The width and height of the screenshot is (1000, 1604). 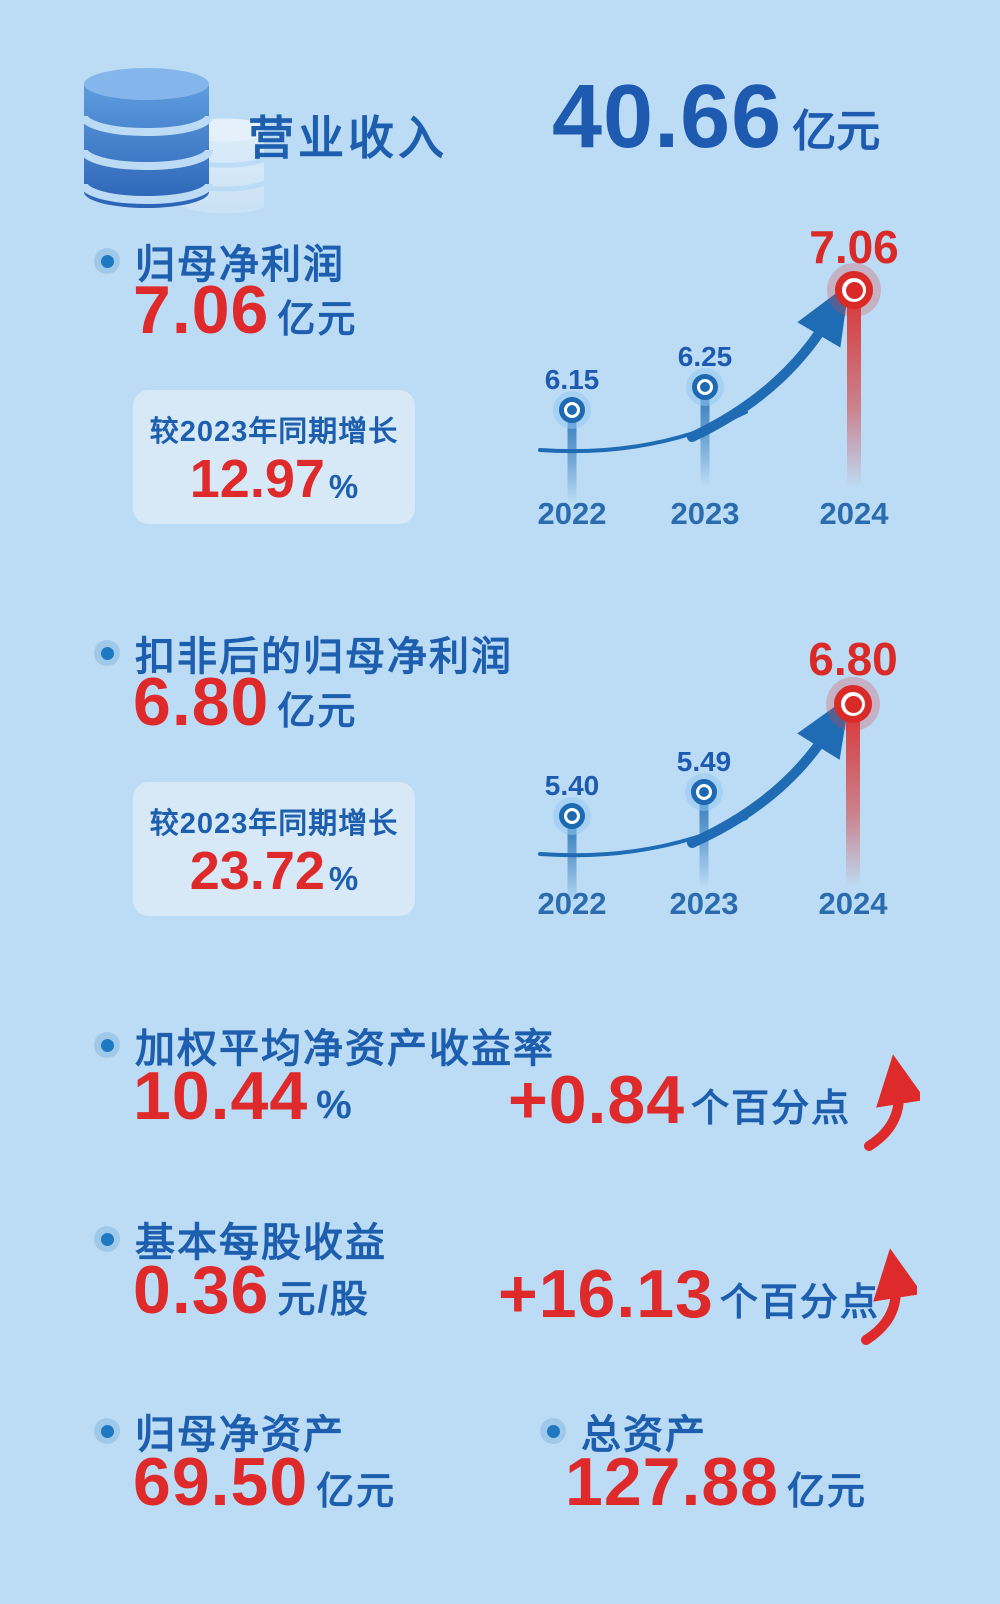 I want to click on eps-delta-row: +16.13 个百分点, so click(x=689, y=1294).